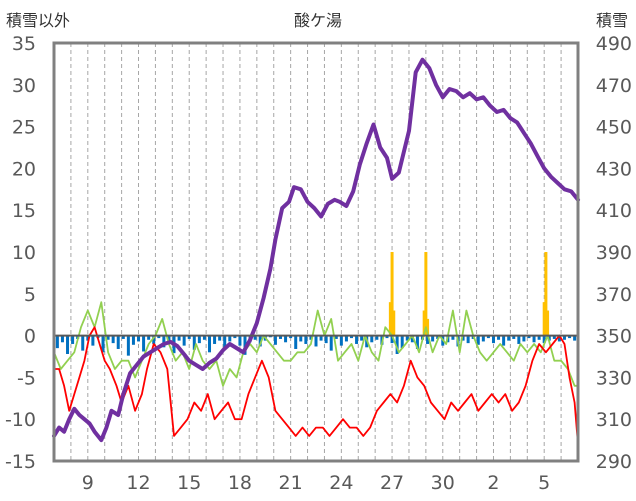 The image size is (636, 501). What do you see at coordinates (614, 462) in the screenshot?
I see `y-tick-label-right: 290` at bounding box center [614, 462].